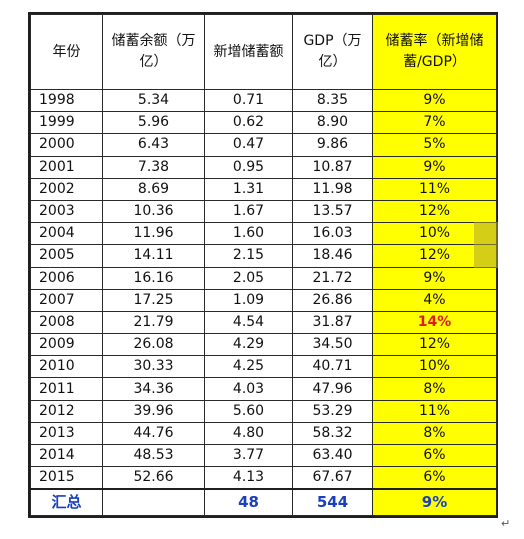  I want to click on cell-year: 2007, so click(66, 300).